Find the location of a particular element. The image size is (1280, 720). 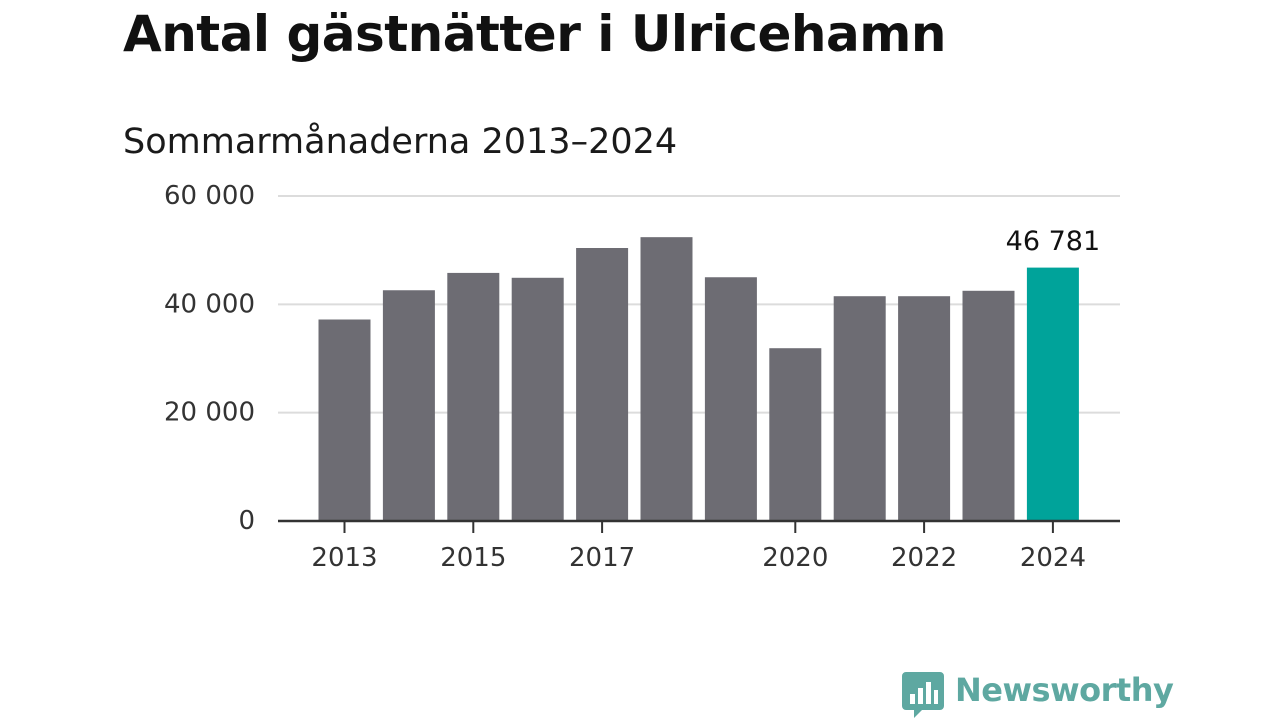

x-tick-label: 2015 is located at coordinates (473, 558).